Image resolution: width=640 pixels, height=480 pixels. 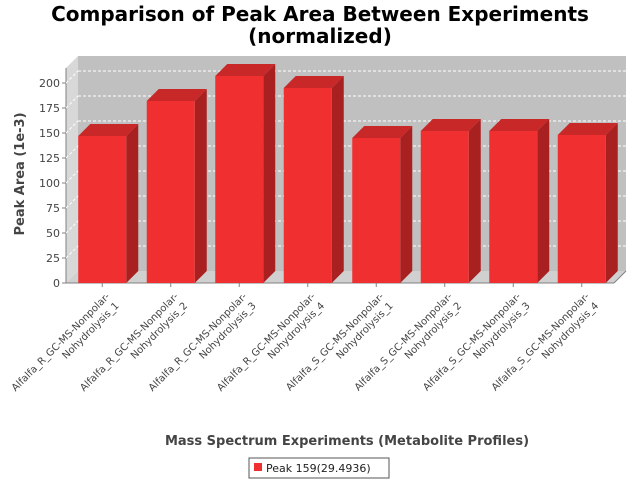 I want to click on y-tick-label: 100, so click(x=49, y=183).